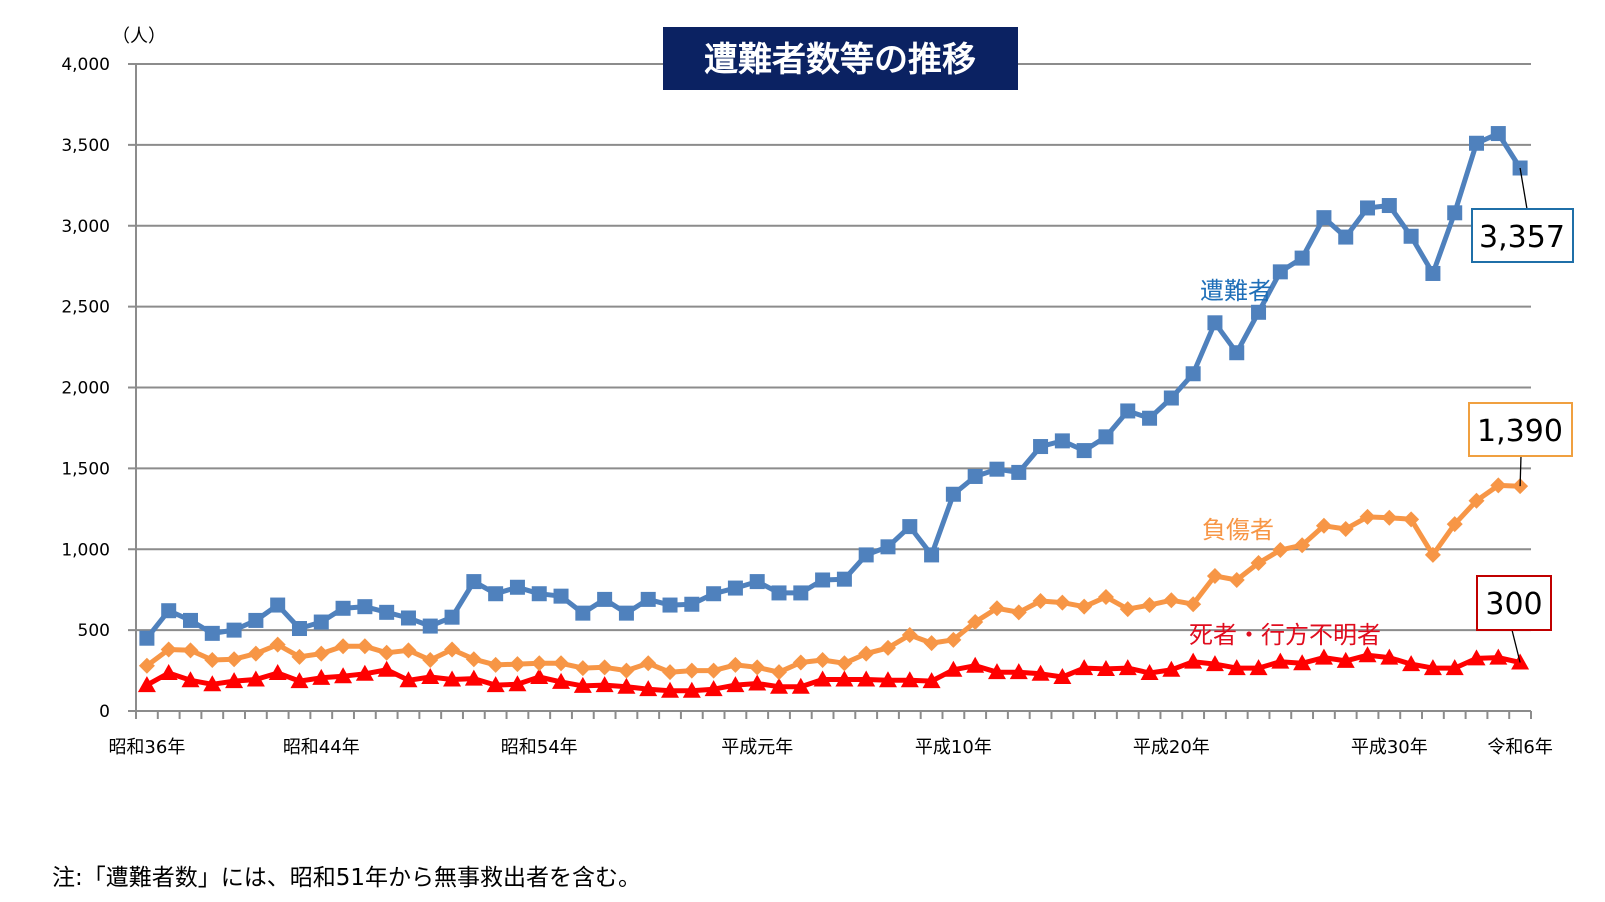 The height and width of the screenshot is (902, 1605). I want to click on x-tick-label: 平成10年, so click(953, 747).